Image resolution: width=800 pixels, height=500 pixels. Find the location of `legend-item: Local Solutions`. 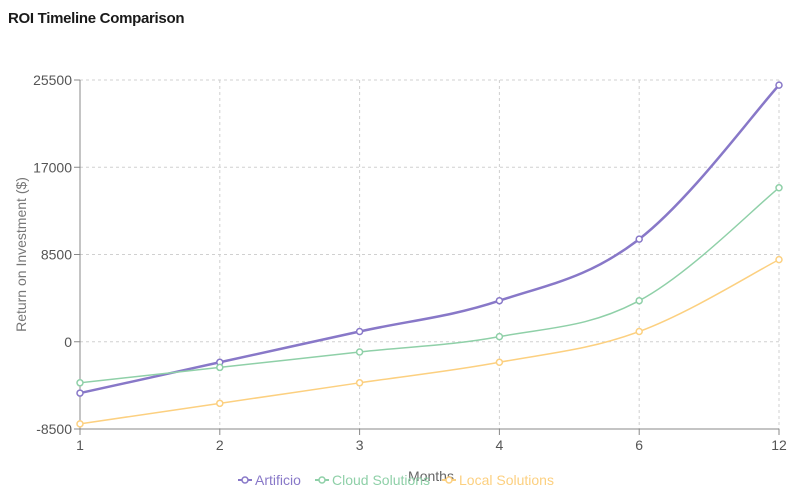

legend-item: Local Solutions is located at coordinates (498, 480).